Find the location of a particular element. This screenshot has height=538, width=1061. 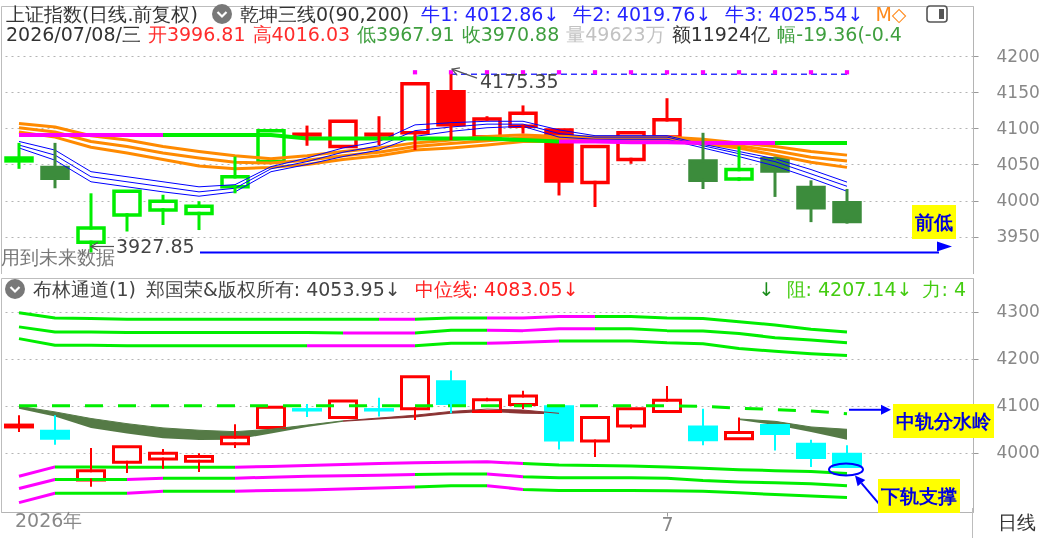

annotation: 量49623万 is located at coordinates (615, 34).